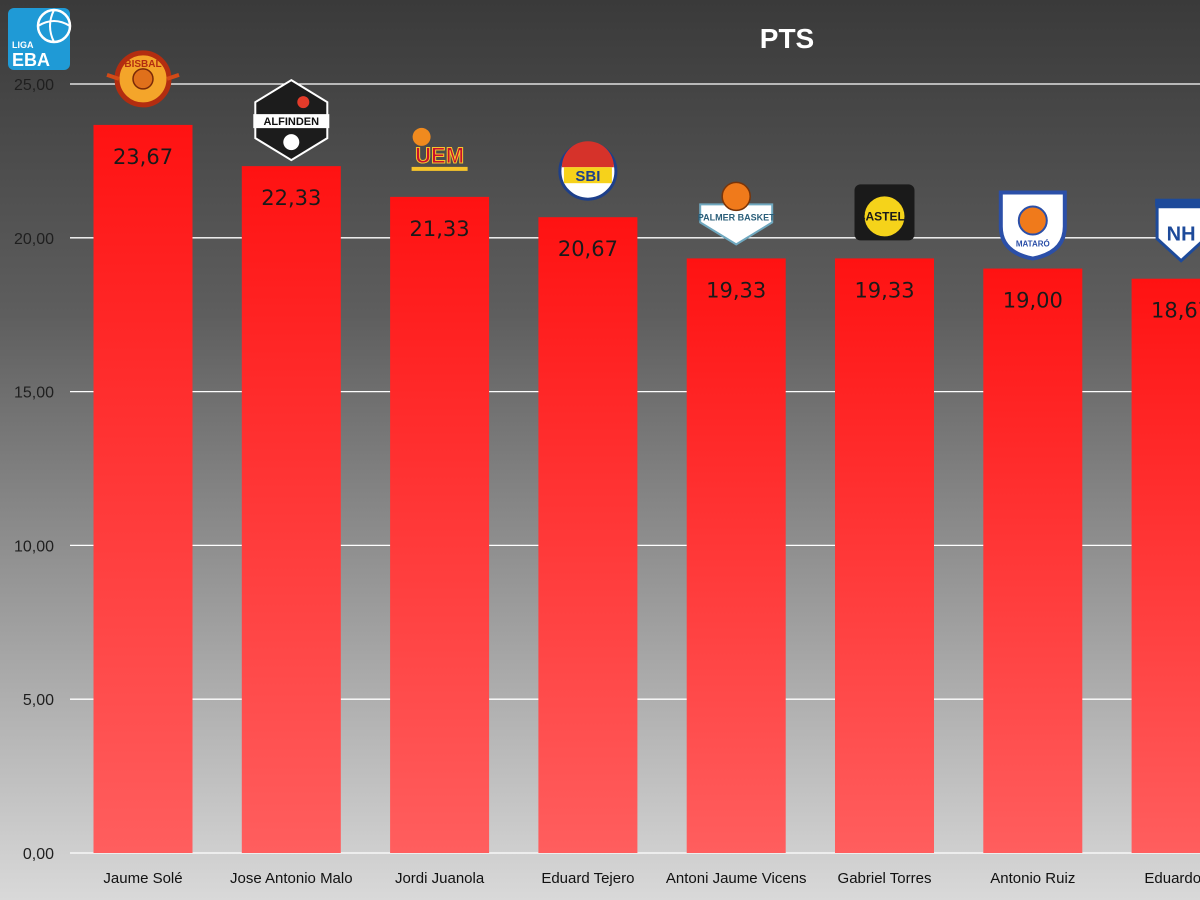 The width and height of the screenshot is (1200, 900). I want to click on logo-text: UEM, so click(439, 155).